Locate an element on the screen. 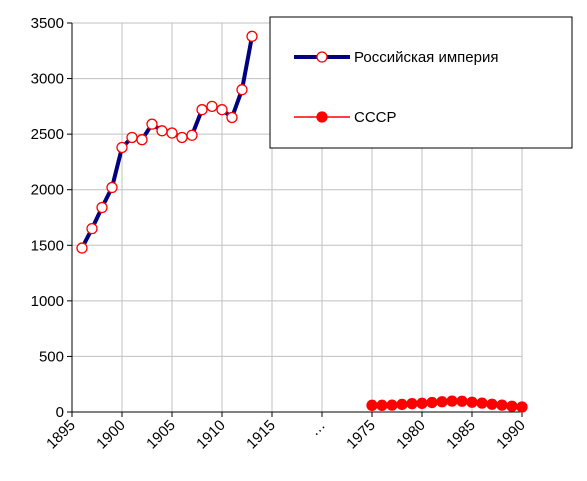 This screenshot has height=481, width=587. y-tick-label: 2500 is located at coordinates (47, 134).